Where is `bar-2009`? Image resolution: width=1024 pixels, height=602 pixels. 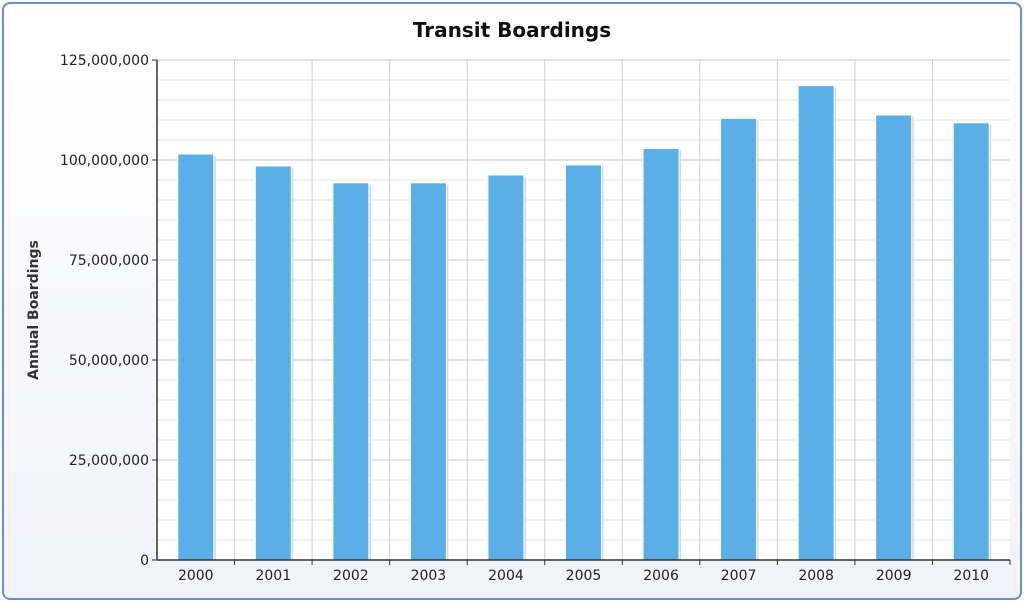 bar-2009 is located at coordinates (894, 337).